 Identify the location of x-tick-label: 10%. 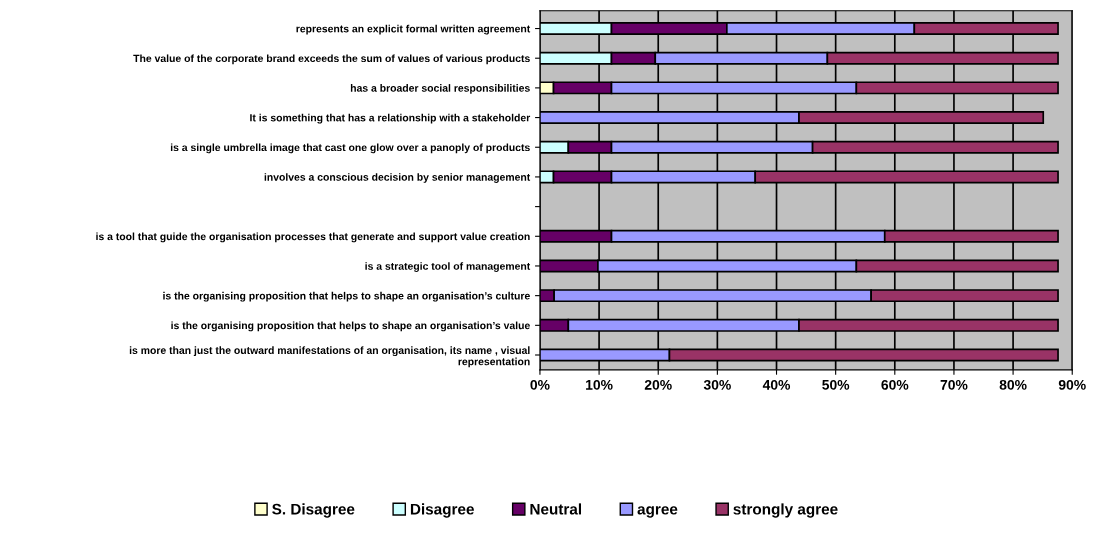
(599, 384).